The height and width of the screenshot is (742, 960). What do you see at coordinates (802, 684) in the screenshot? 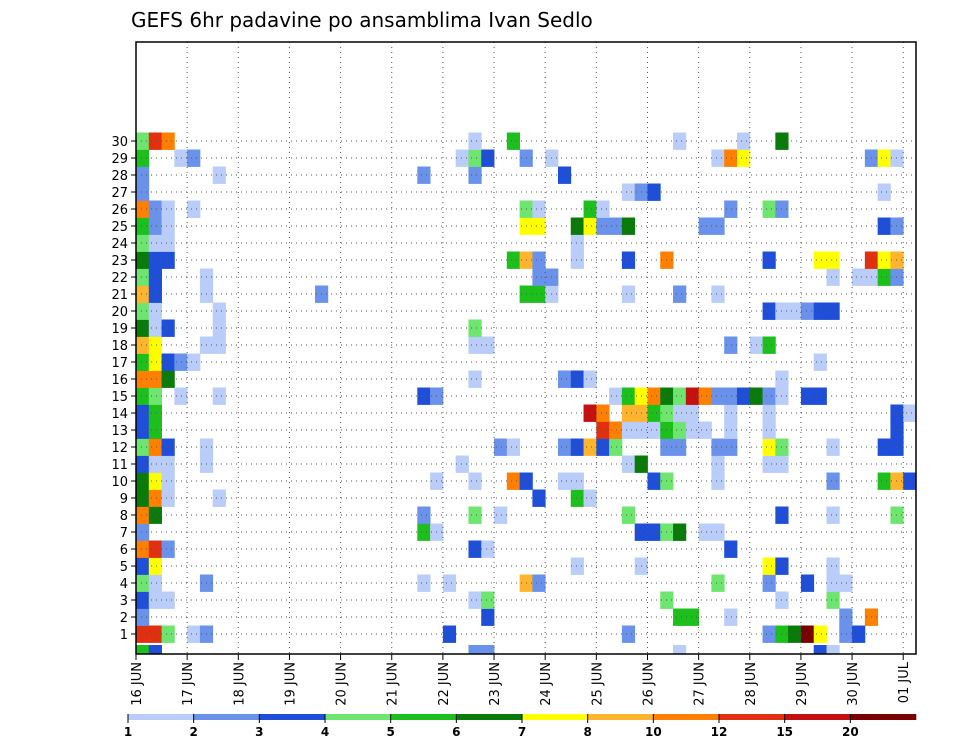
I see `x-tick-label: 29 JUN` at bounding box center [802, 684].